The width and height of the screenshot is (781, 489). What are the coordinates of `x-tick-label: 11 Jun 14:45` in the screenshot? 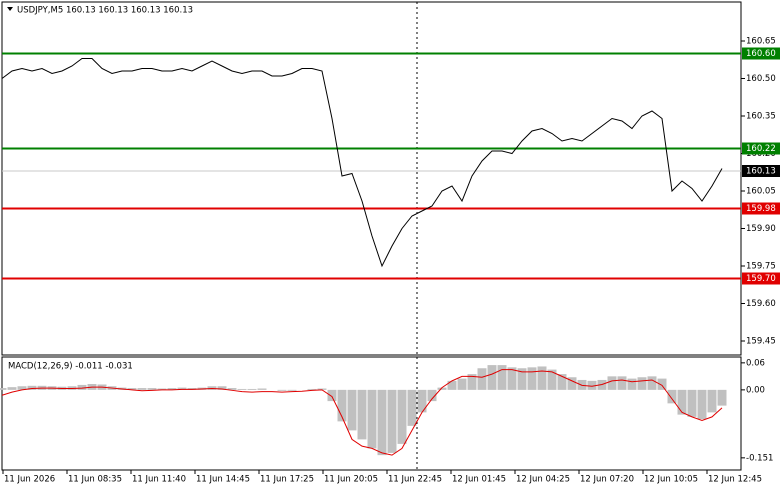 It's located at (223, 480).